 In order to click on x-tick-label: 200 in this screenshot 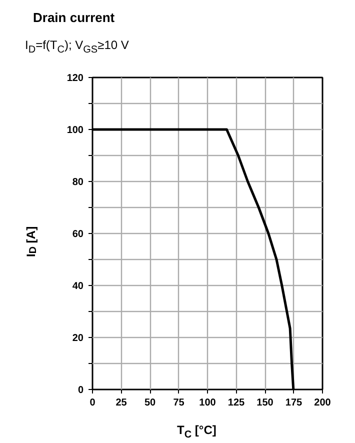, I will do `click(323, 403)`.